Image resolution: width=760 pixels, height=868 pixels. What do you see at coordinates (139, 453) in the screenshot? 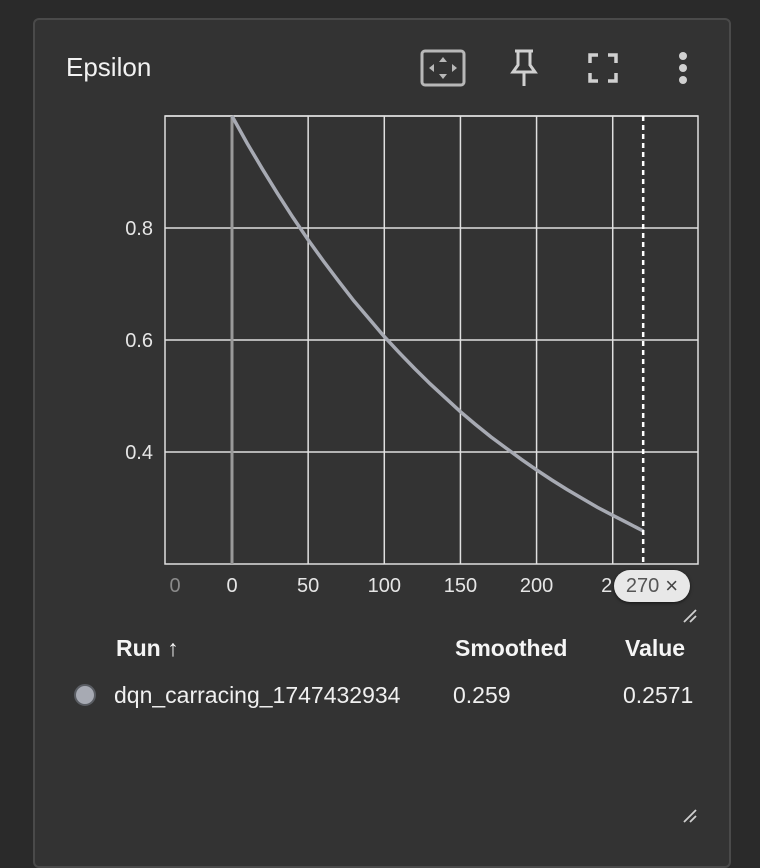
I see `y-tick-label: 0.4` at bounding box center [139, 453].